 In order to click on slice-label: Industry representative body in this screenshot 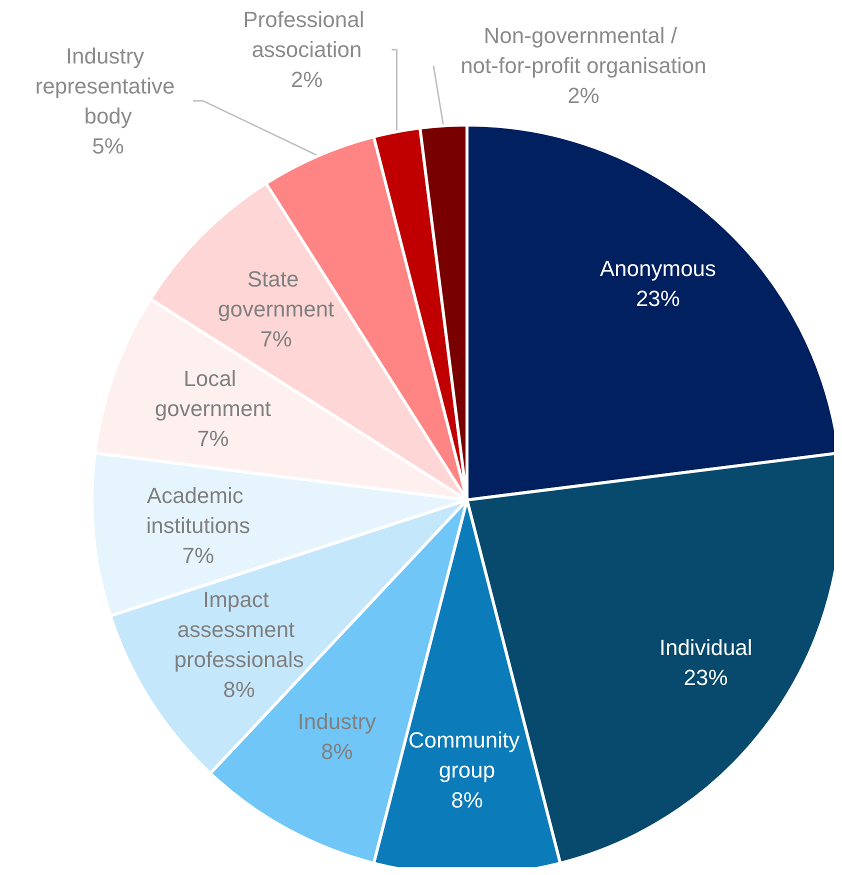, I will do `click(108, 85)`.